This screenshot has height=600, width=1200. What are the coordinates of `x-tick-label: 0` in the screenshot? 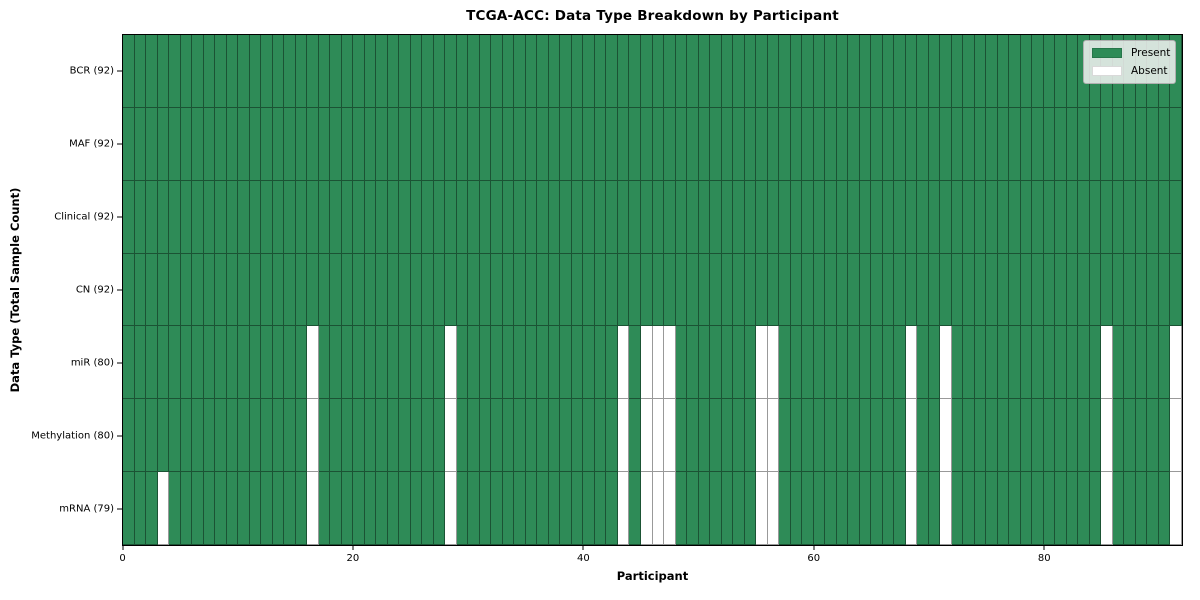 It's located at (122, 558).